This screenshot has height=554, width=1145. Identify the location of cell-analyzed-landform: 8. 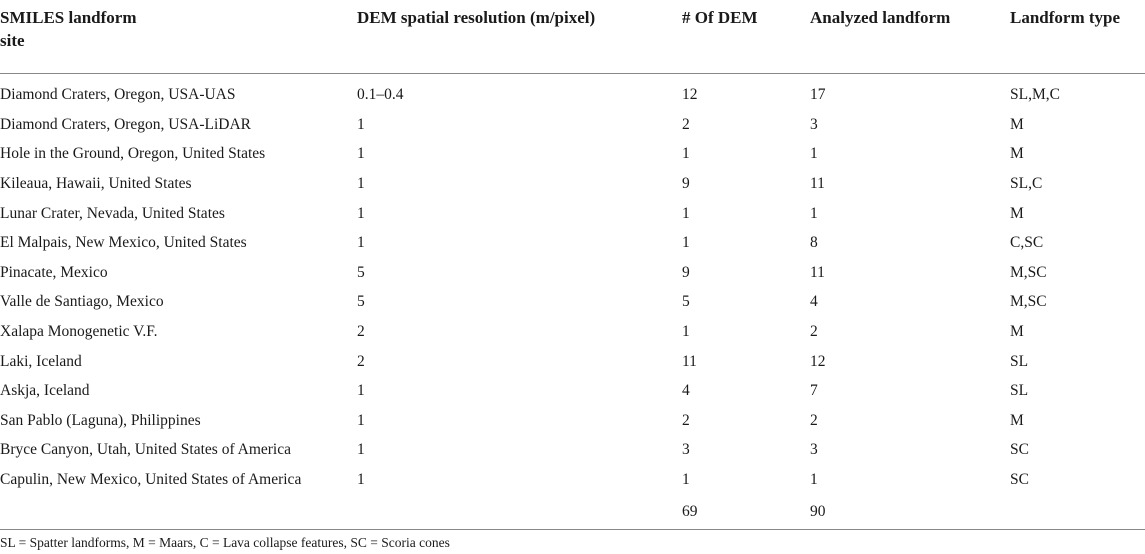
(814, 243).